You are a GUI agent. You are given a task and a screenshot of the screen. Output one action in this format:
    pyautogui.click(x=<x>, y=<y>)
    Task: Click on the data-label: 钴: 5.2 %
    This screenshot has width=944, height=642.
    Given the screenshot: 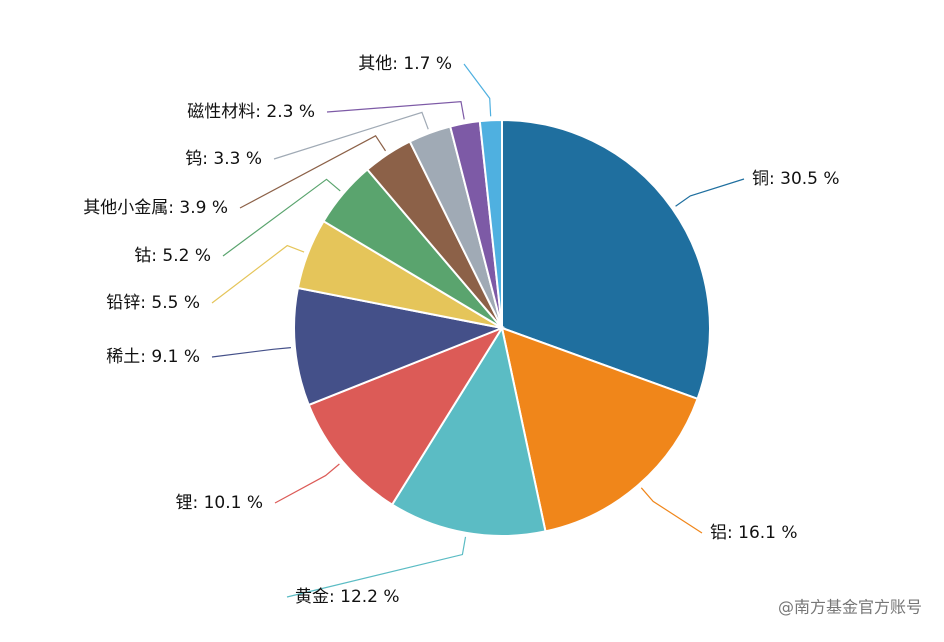 What is the action you would take?
    pyautogui.click(x=172, y=256)
    